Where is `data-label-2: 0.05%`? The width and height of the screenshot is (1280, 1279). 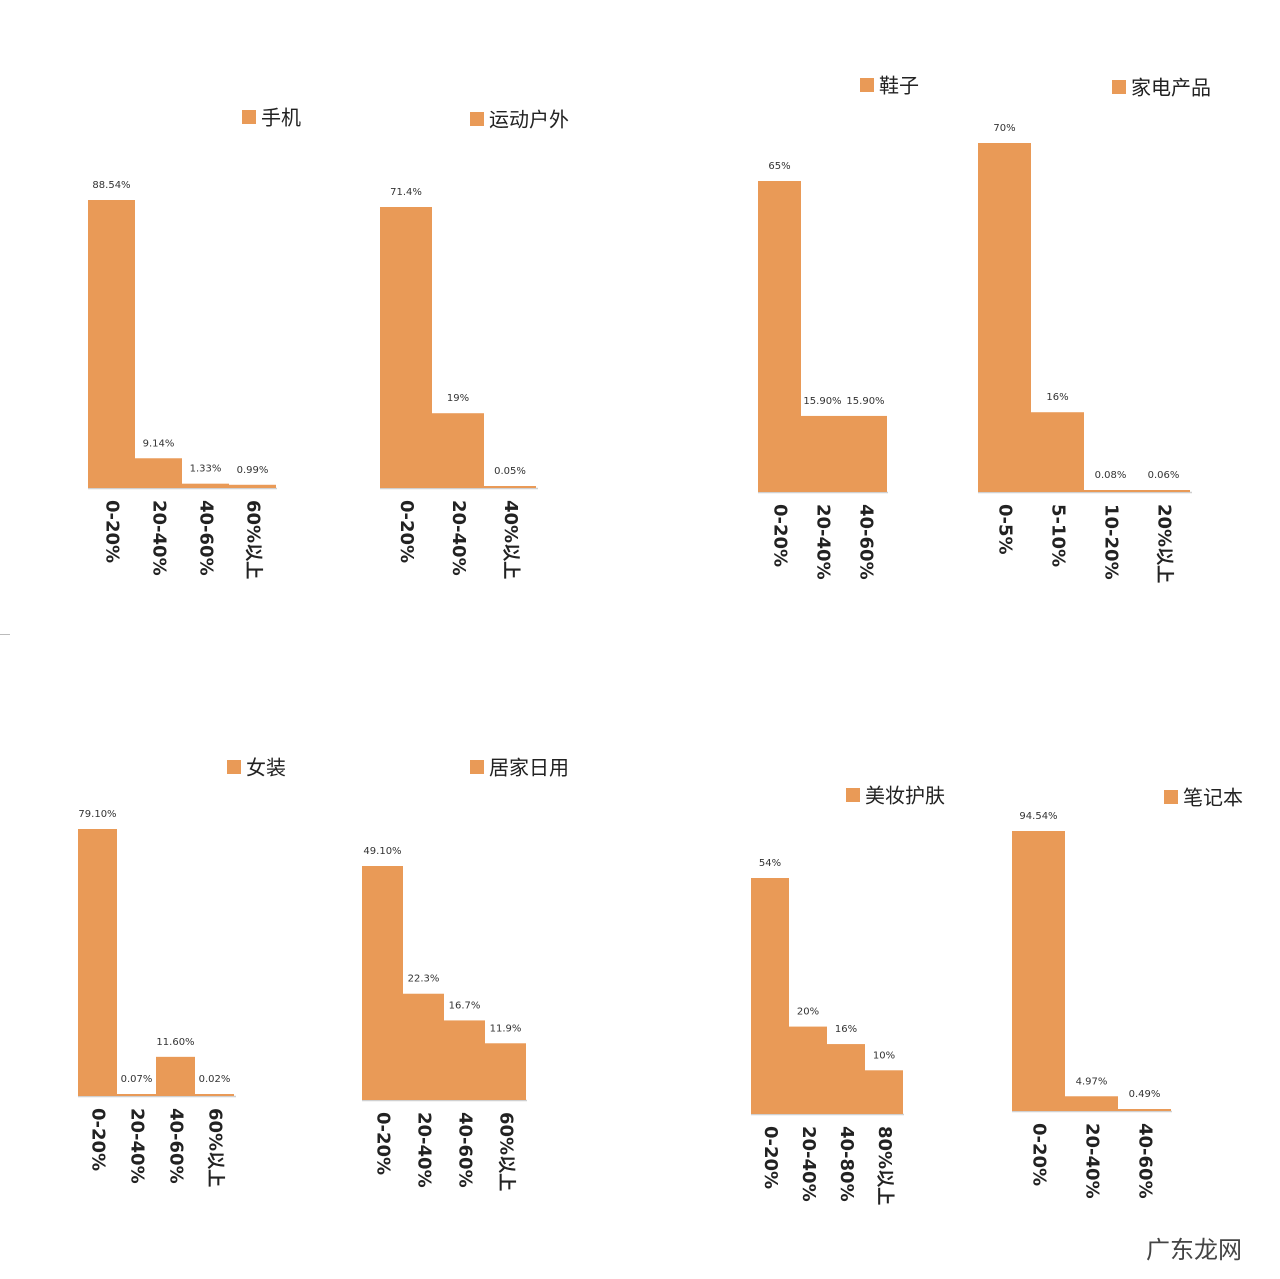 data-label-2: 0.05% is located at coordinates (510, 471).